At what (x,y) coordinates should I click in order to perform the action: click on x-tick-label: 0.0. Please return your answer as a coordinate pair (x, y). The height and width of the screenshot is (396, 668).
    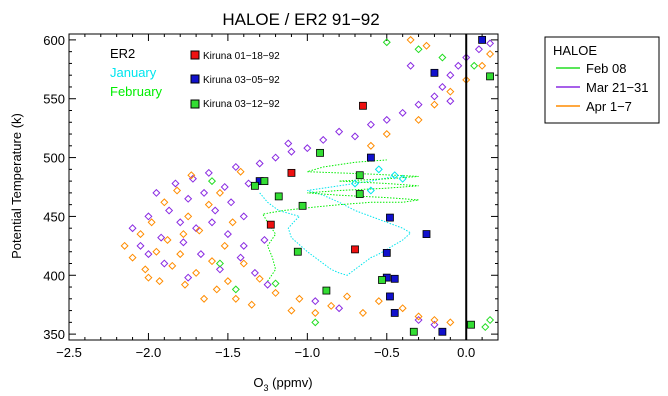
    Looking at the image, I should click on (466, 352).